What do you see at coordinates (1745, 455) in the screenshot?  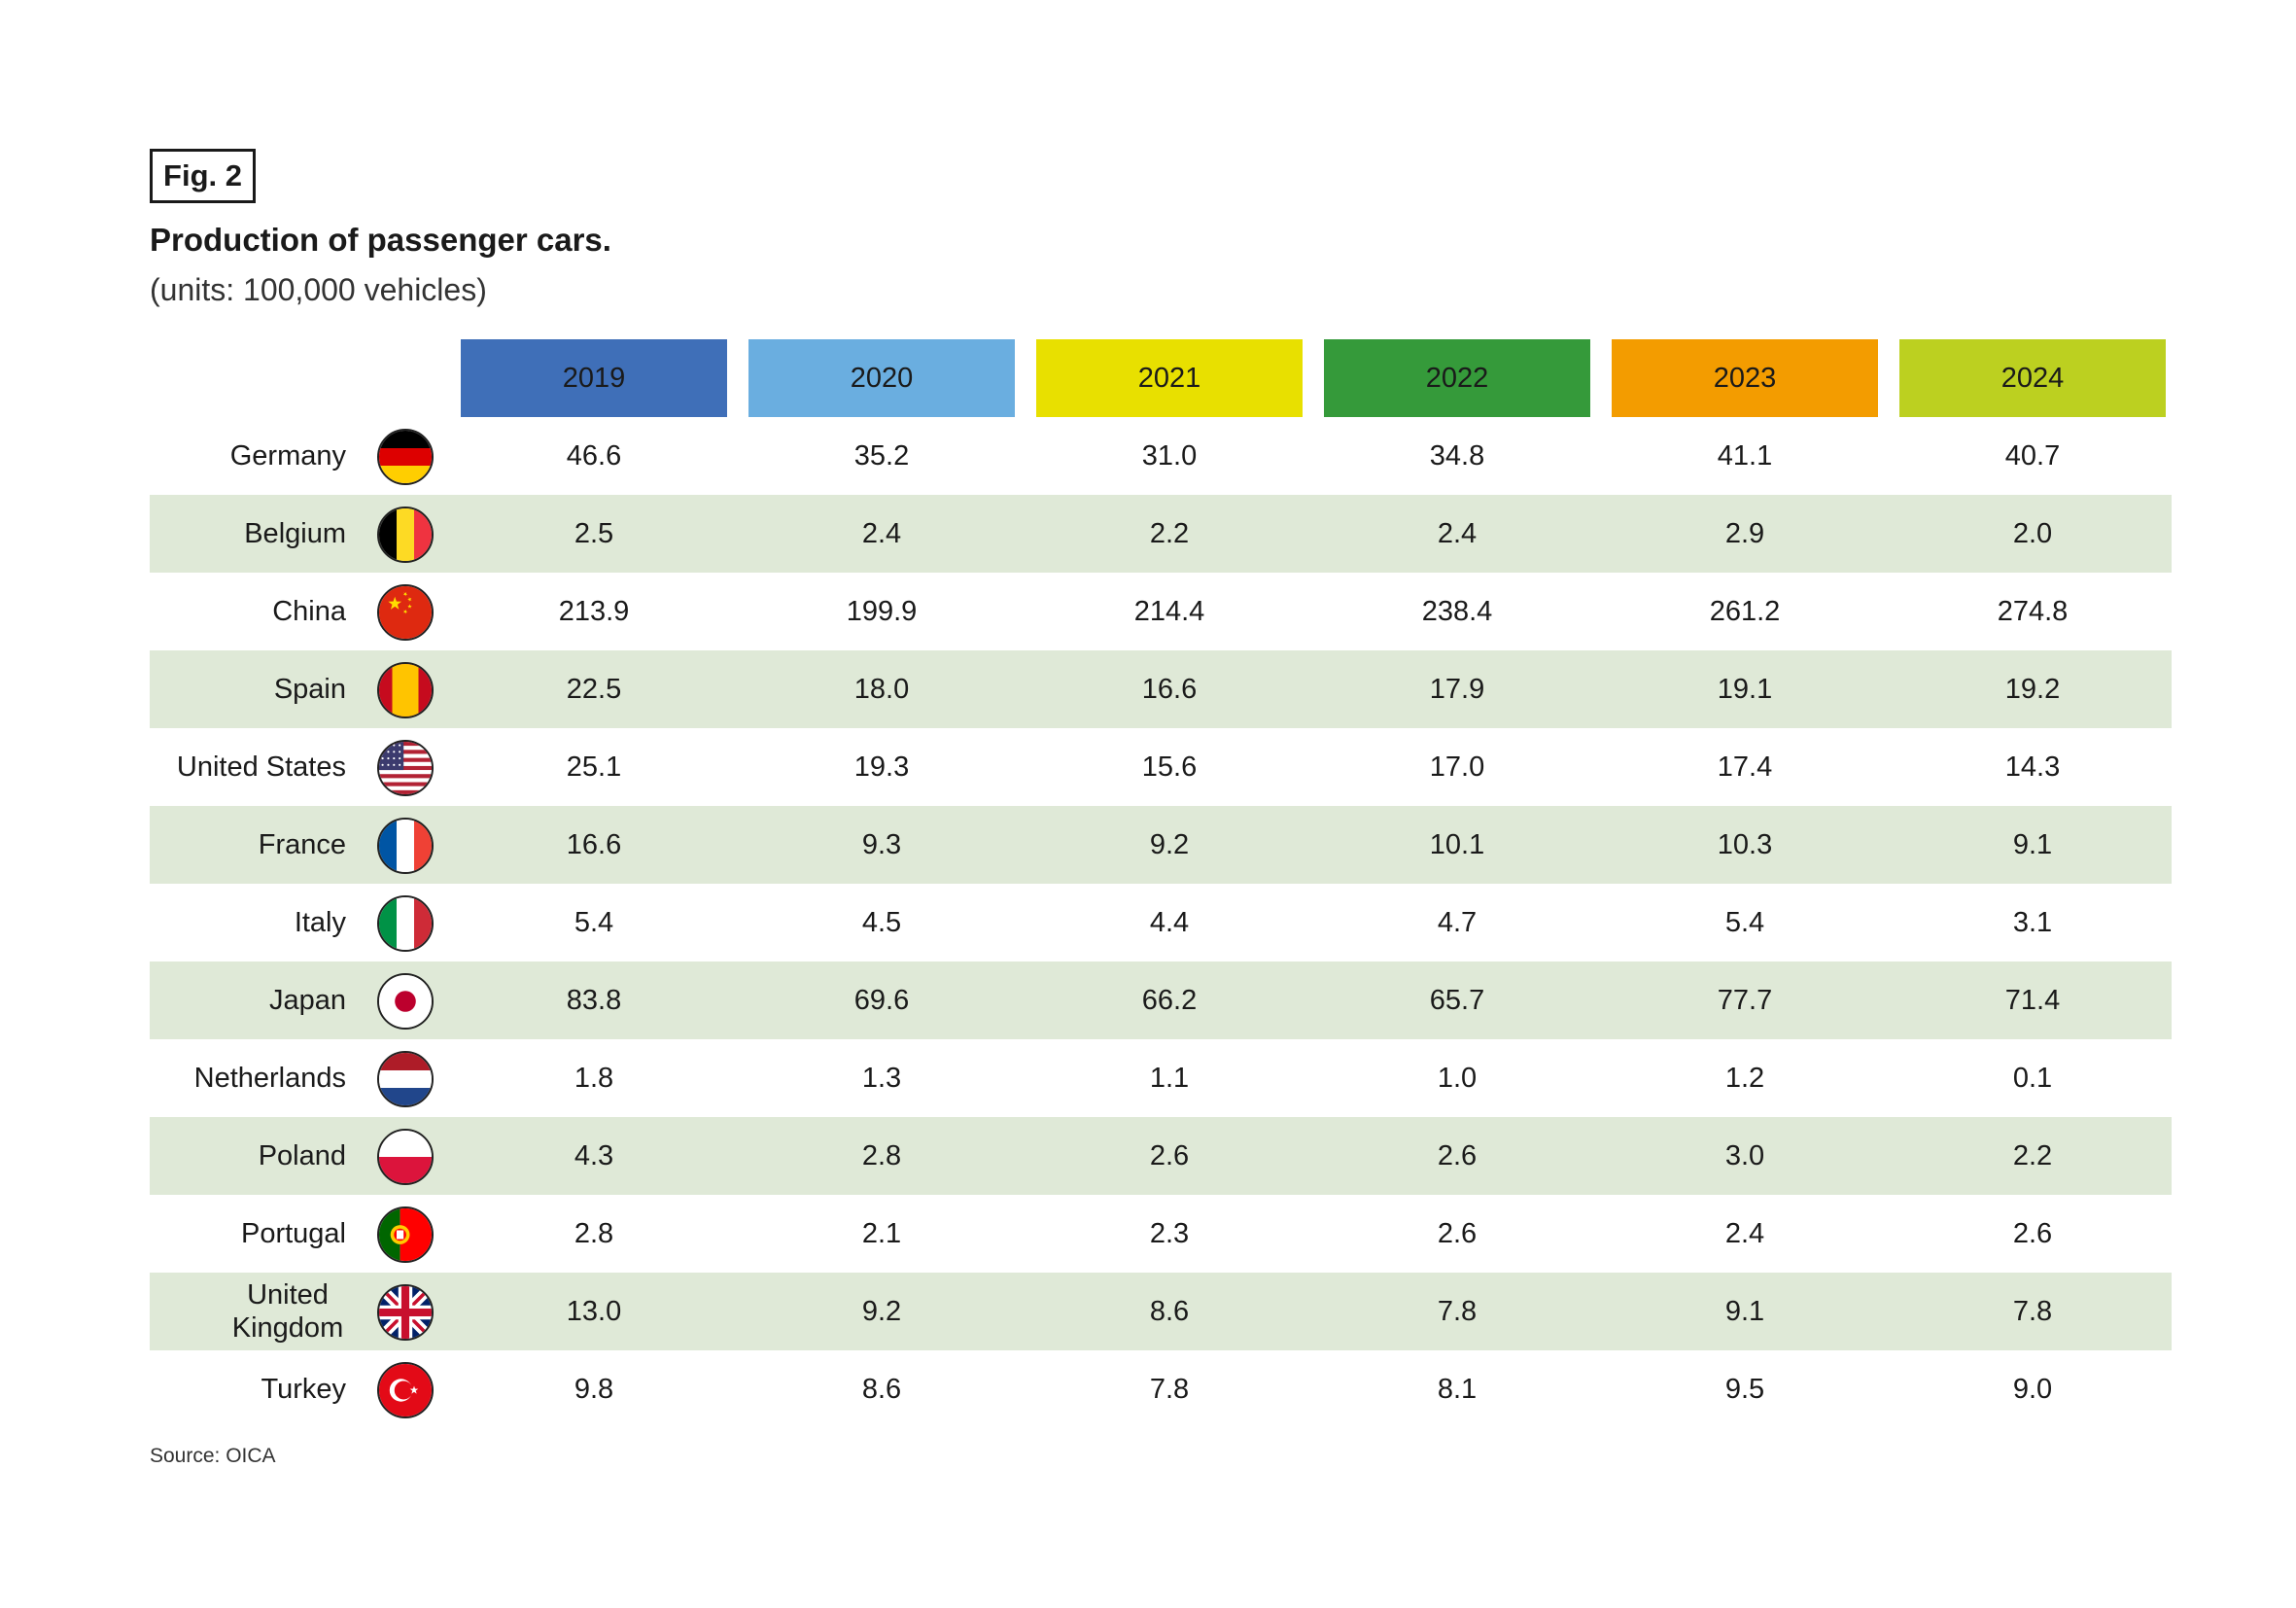 I see `value-cell: 41.1` at bounding box center [1745, 455].